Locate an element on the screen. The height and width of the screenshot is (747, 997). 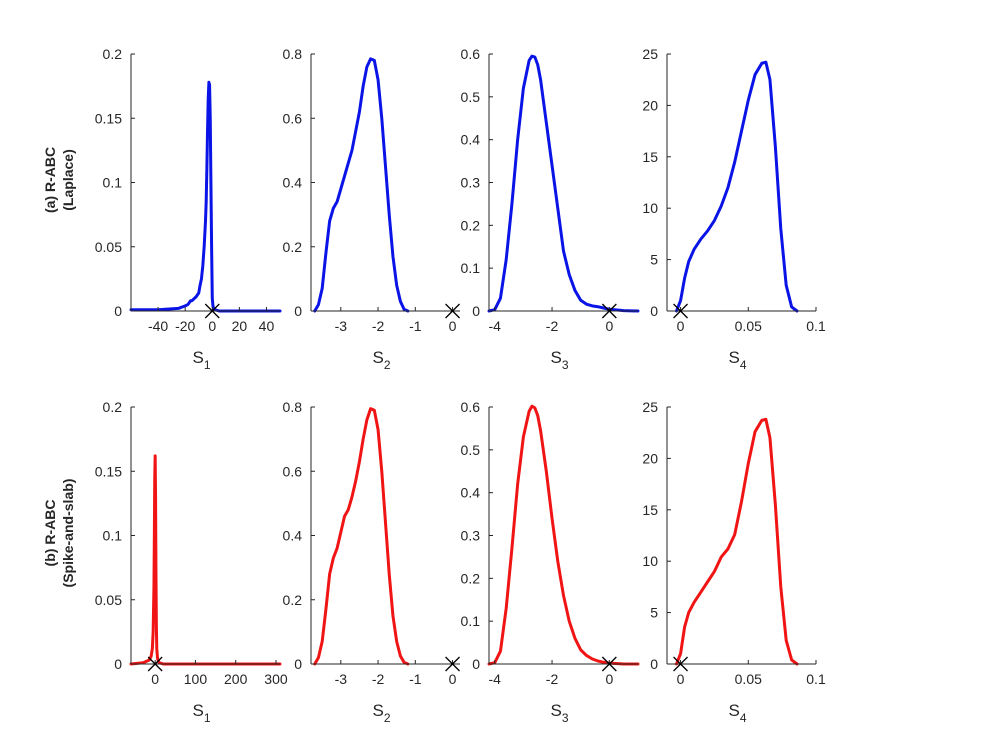
x-tick-label: -40 is located at coordinates (158, 326).